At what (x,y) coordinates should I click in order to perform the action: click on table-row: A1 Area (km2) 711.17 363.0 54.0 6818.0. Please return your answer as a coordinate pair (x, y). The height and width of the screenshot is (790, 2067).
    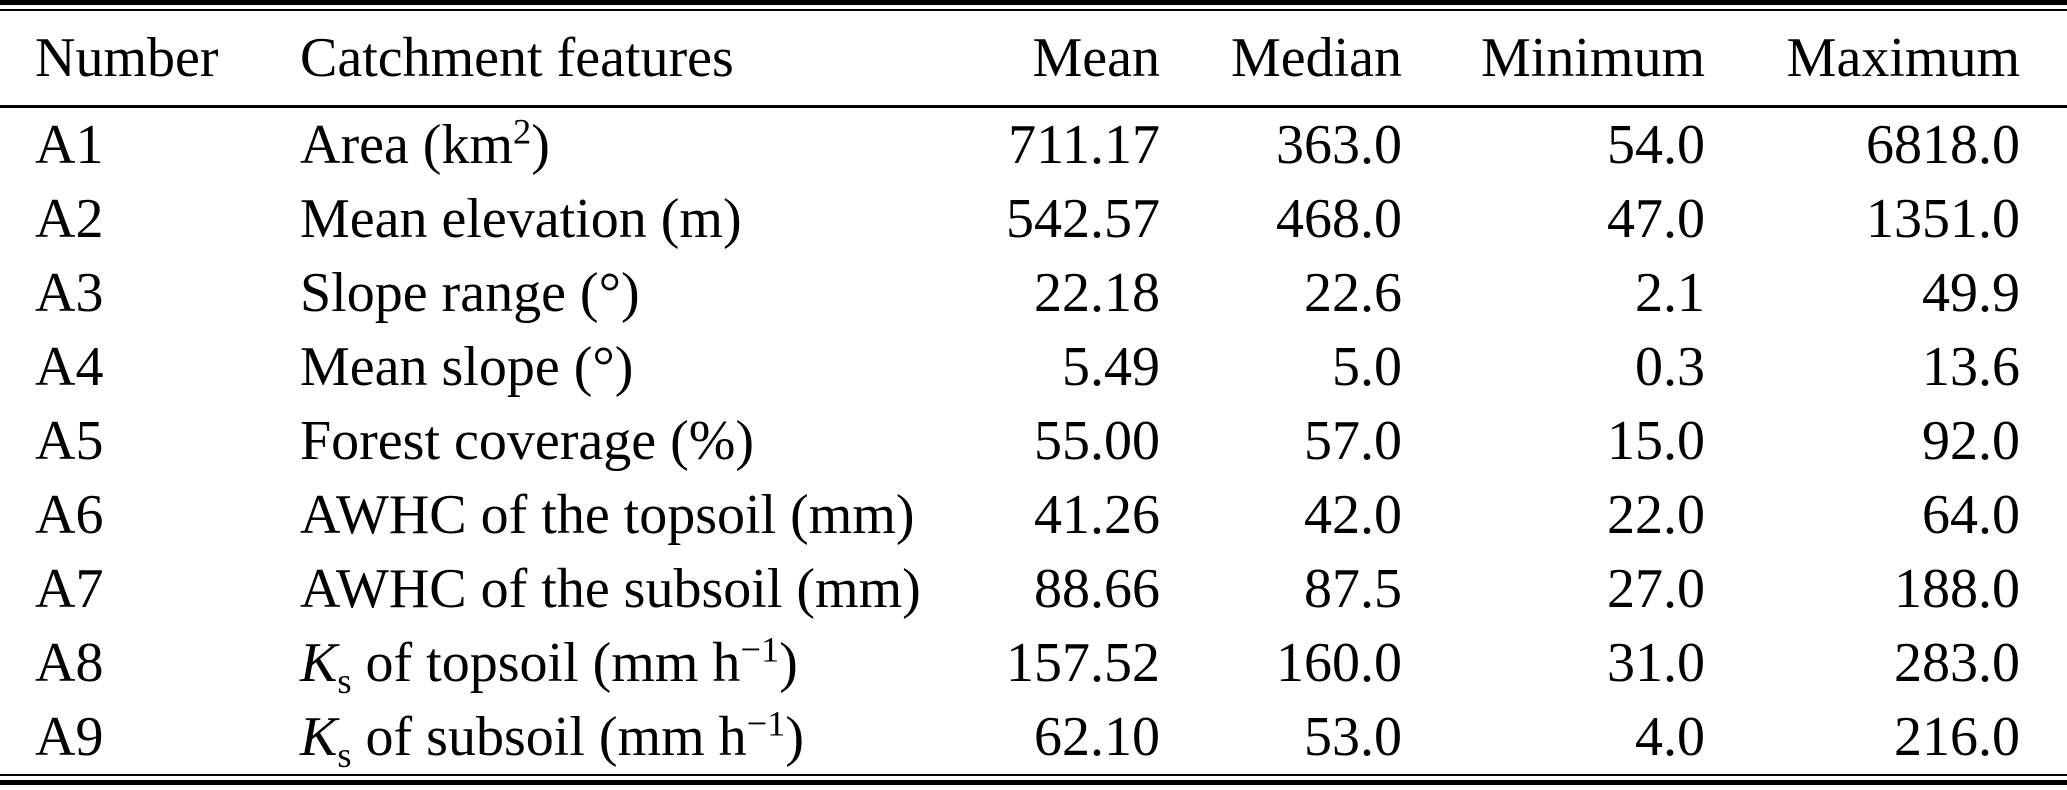
    Looking at the image, I should click on (1033, 145).